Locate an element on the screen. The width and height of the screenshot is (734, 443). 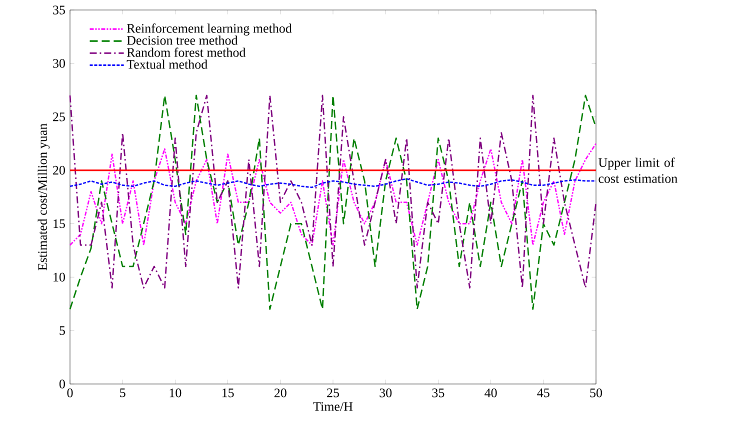
x-tick-label: 15 is located at coordinates (228, 393).